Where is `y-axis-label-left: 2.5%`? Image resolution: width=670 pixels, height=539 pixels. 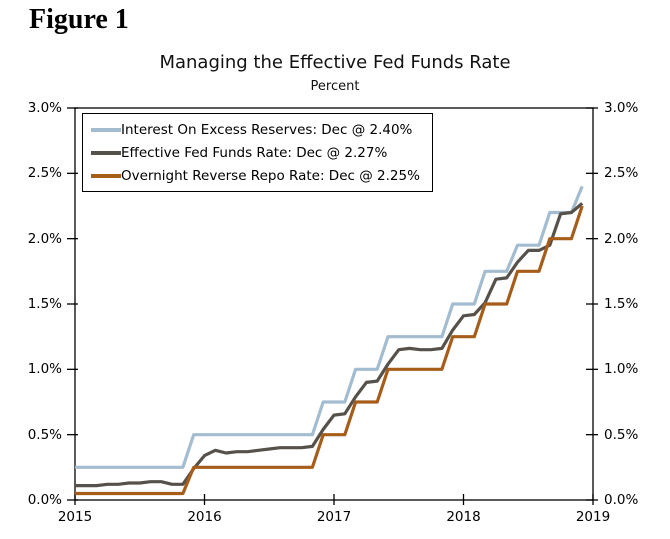
y-axis-label-left: 2.5% is located at coordinates (44, 173).